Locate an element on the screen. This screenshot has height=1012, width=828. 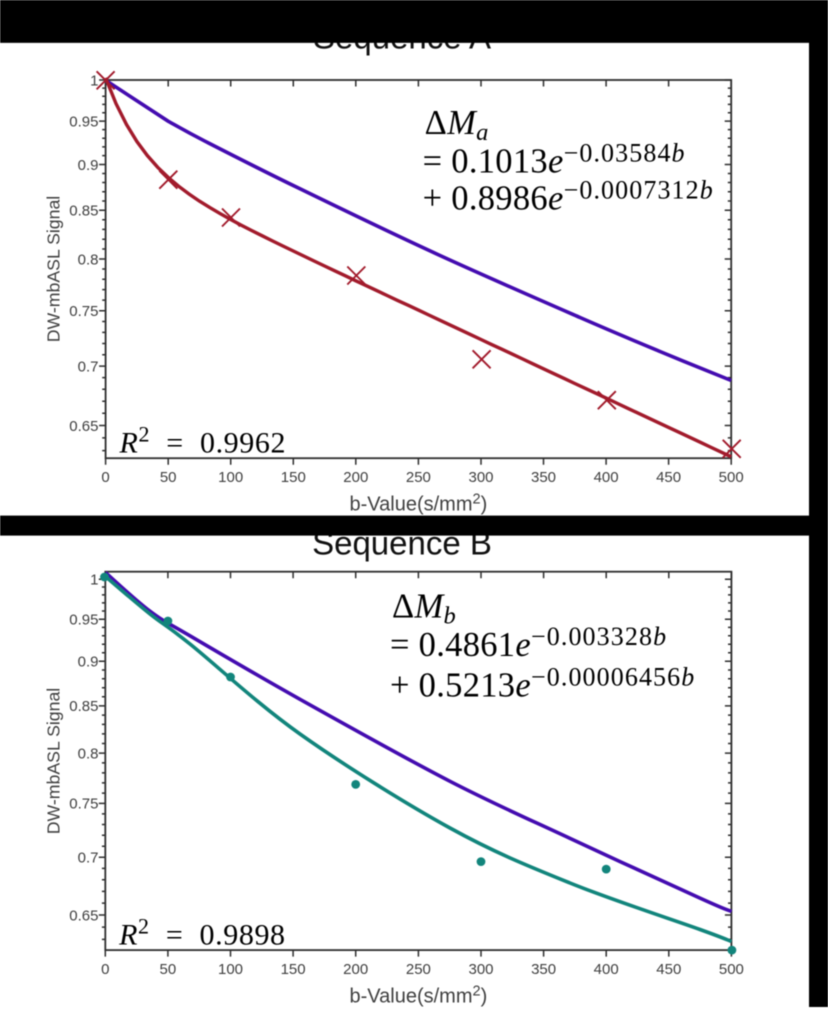
svg-text: R2 = 0.9962 is located at coordinates (203, 441).